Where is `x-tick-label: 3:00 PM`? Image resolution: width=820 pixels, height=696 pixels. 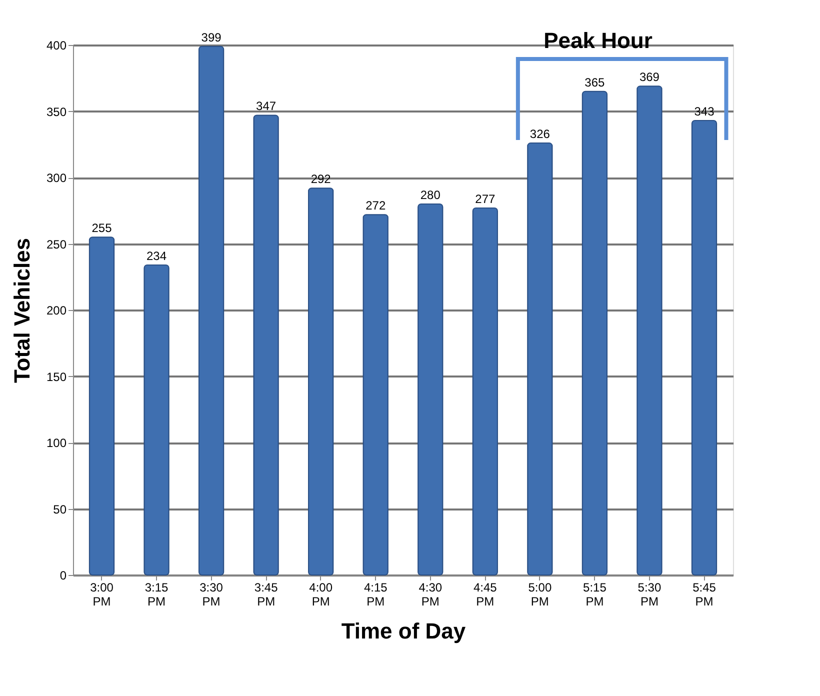 x-tick-label: 3:00 PM is located at coordinates (102, 594).